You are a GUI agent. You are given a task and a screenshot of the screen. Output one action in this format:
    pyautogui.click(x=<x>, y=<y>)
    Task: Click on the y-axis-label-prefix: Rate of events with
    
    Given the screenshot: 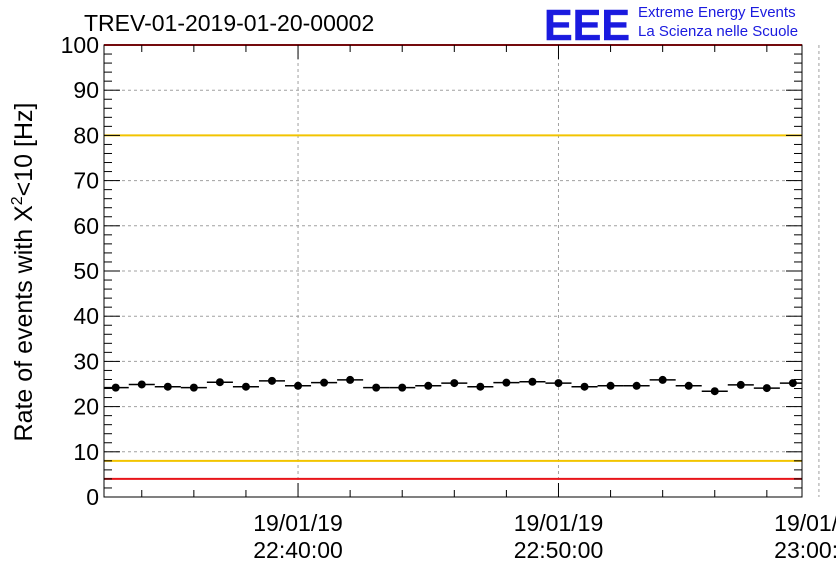 What is the action you would take?
    pyautogui.click(x=24, y=332)
    